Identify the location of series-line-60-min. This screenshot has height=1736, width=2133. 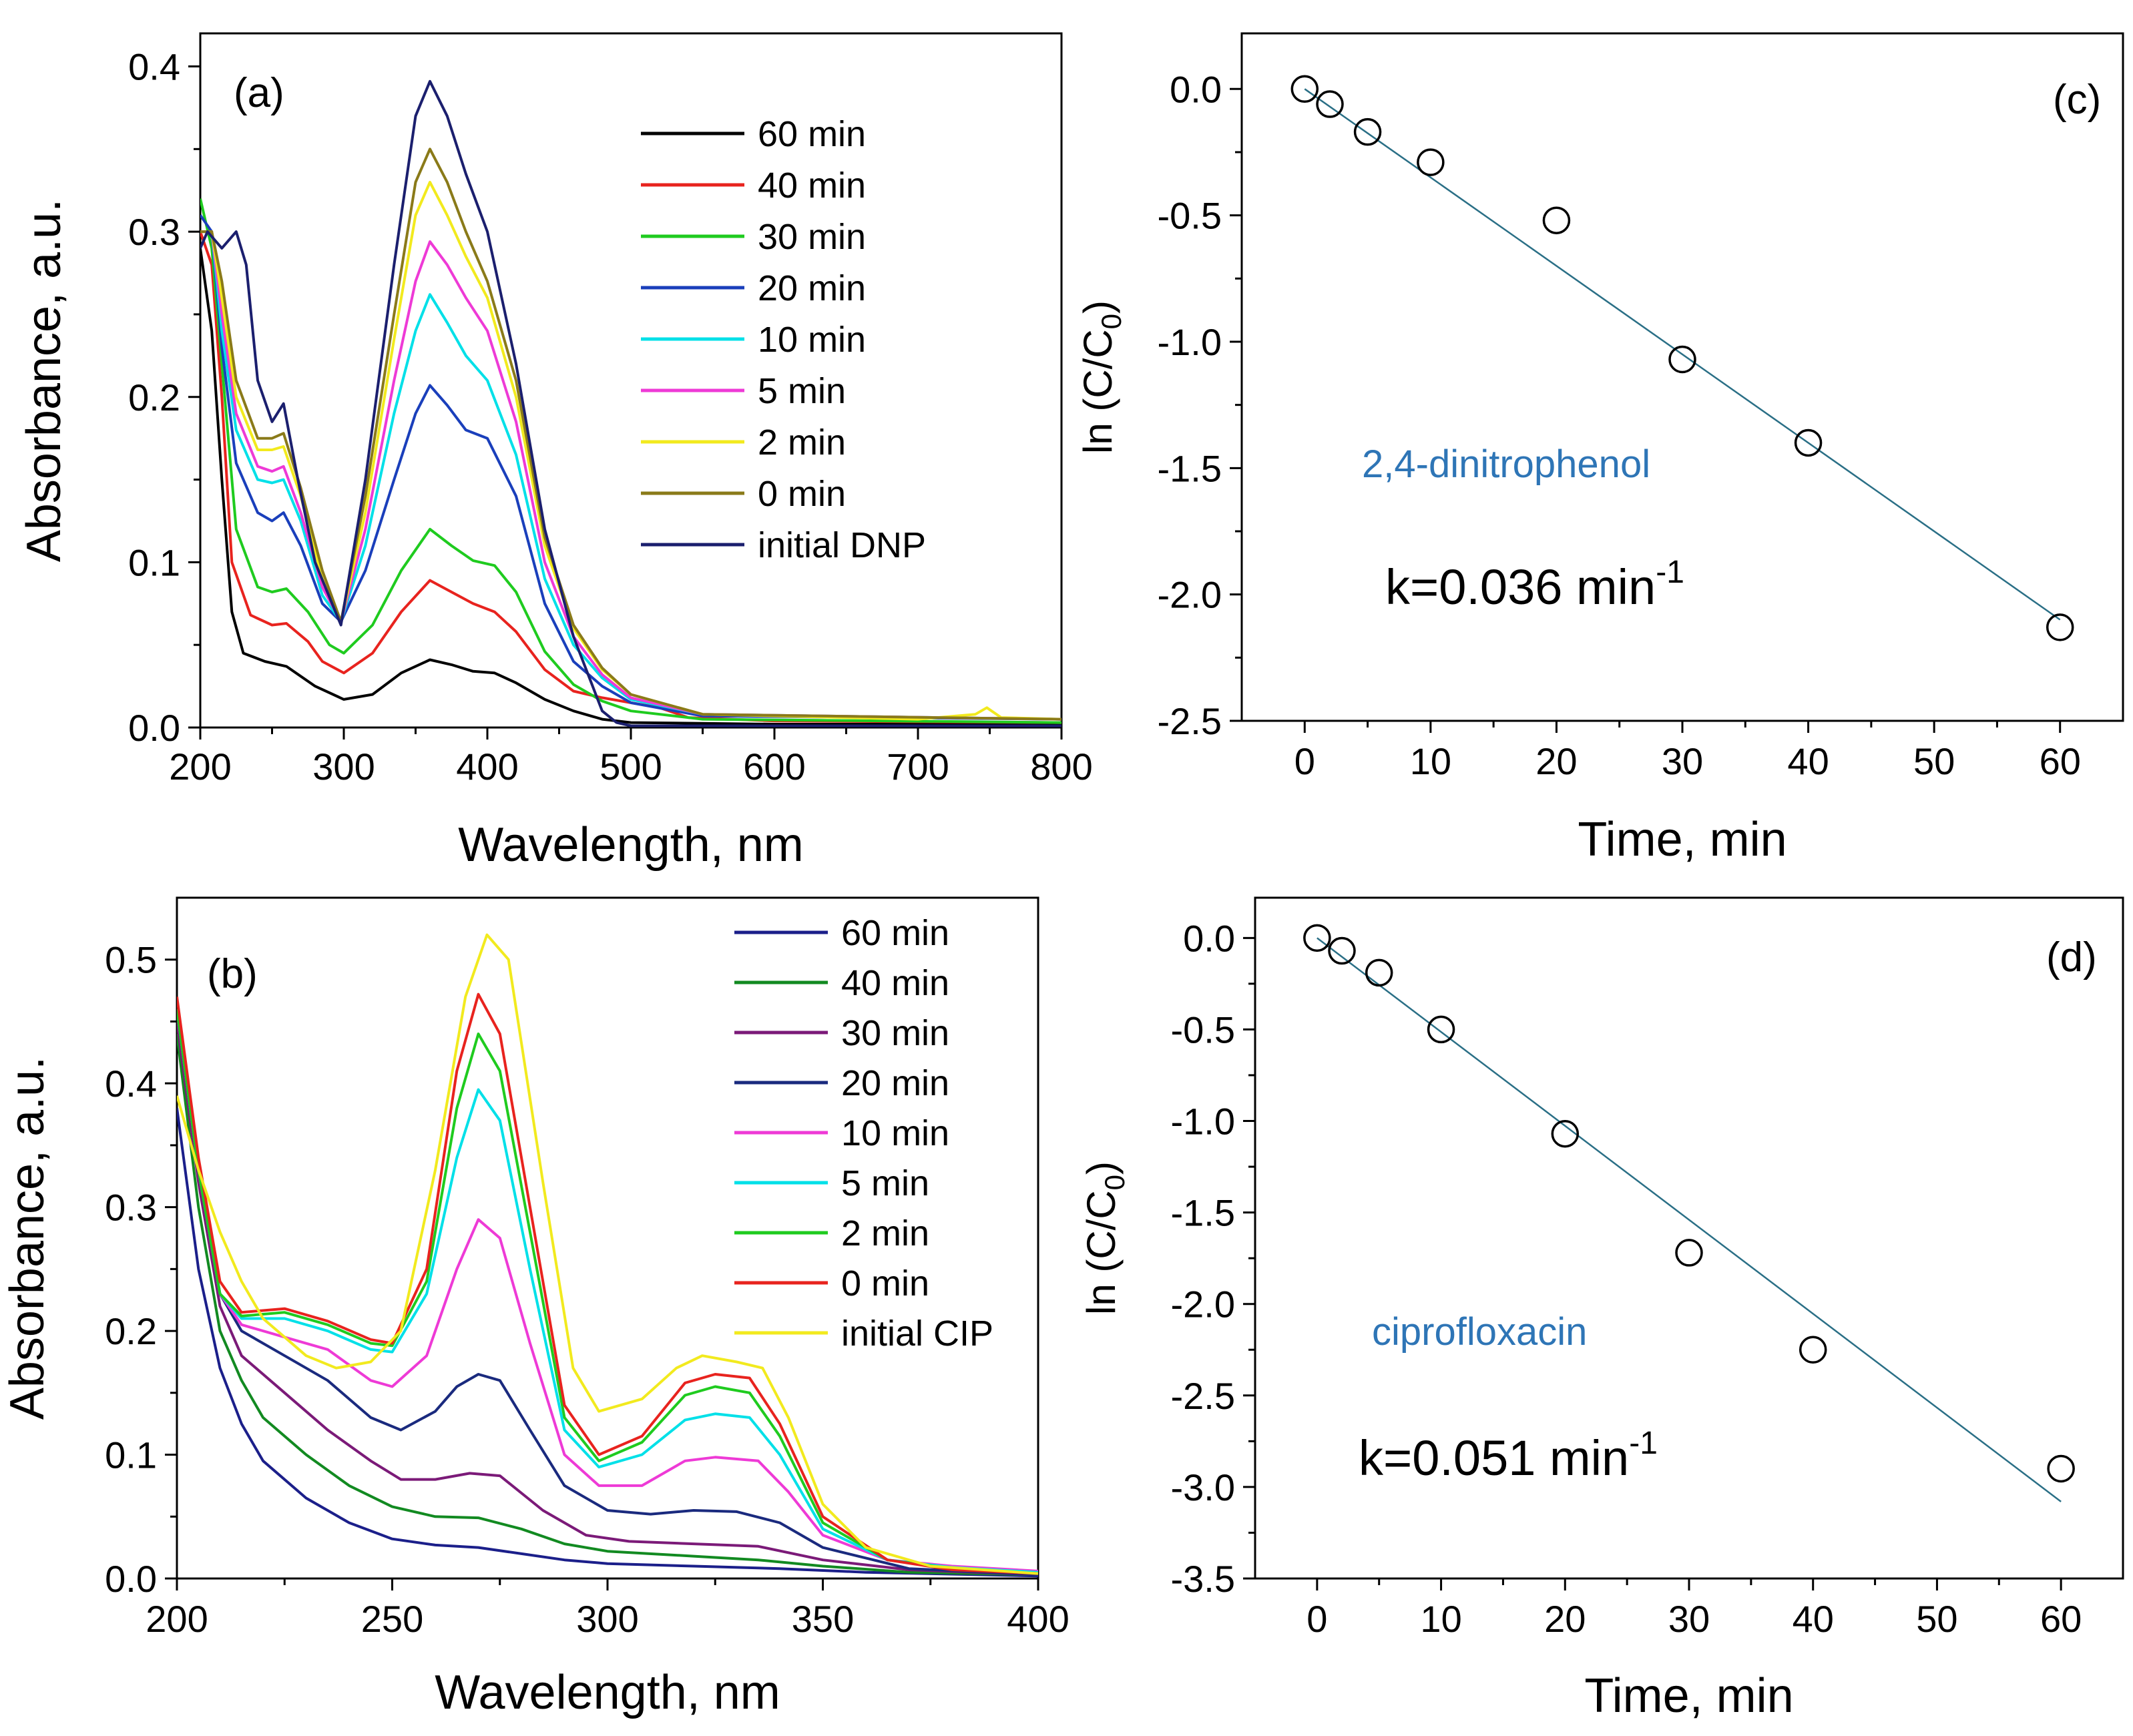
(607, 1343).